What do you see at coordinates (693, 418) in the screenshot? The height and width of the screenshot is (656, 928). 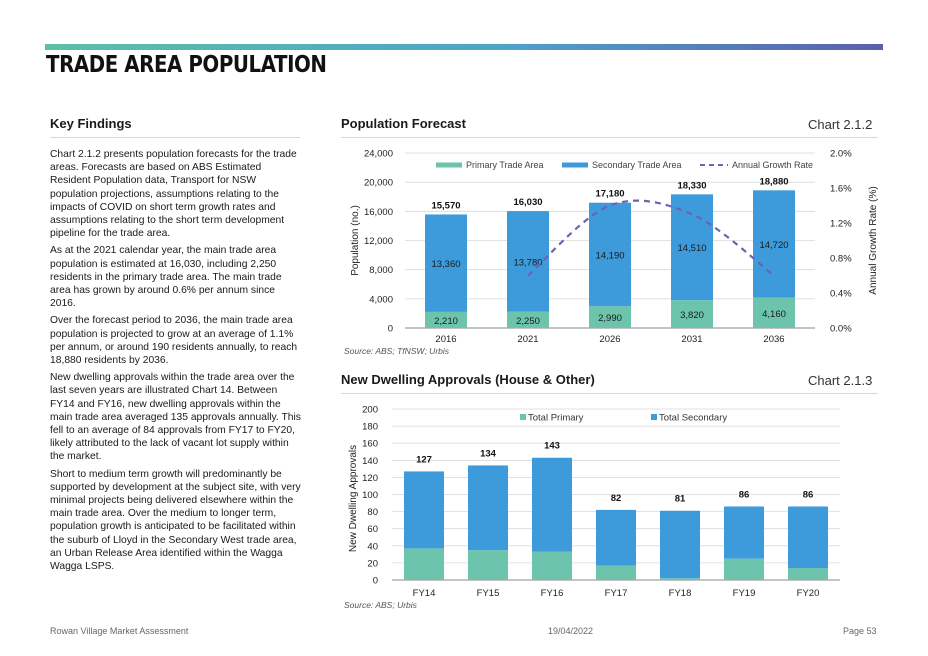 I see `legend-label: Total Secondary` at bounding box center [693, 418].